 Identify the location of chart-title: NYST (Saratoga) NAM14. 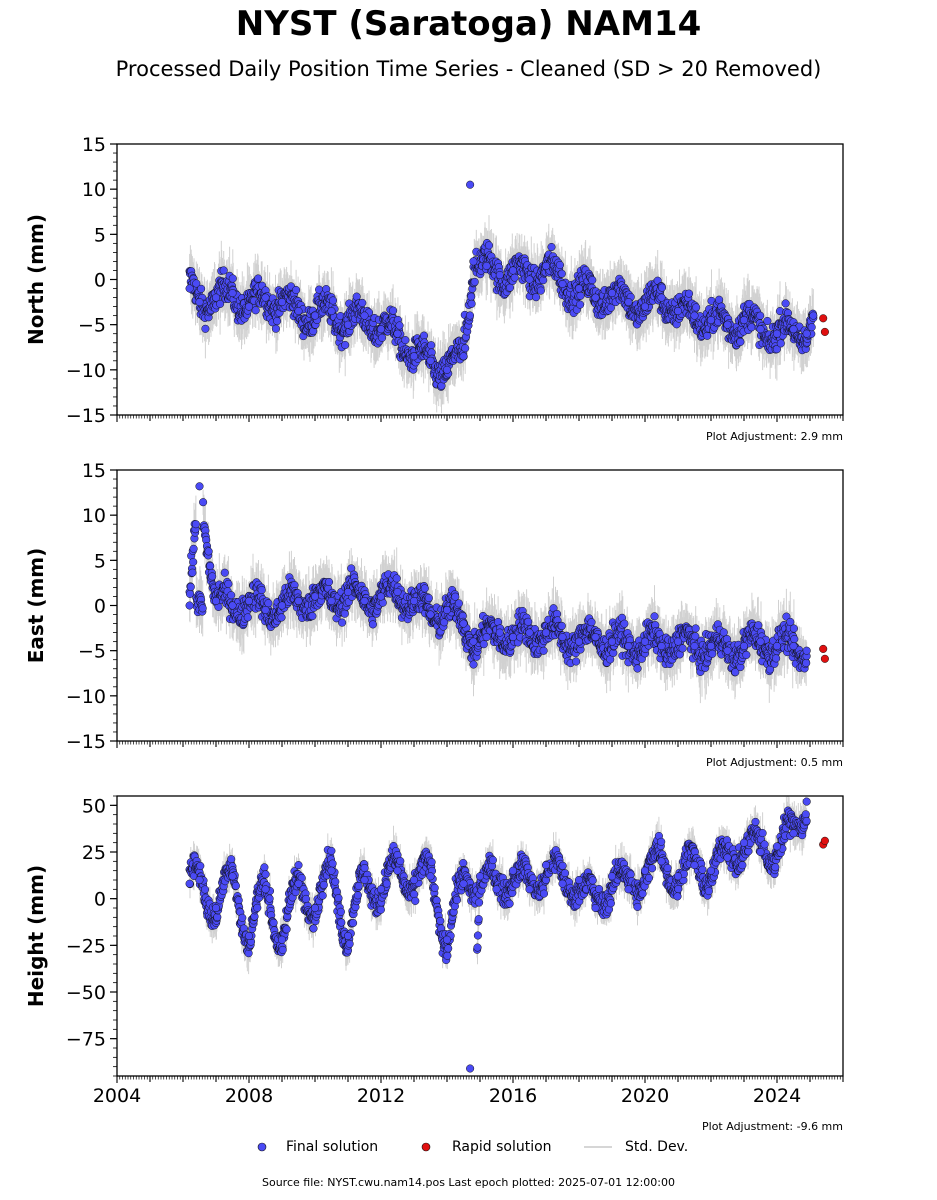
(468, 24).